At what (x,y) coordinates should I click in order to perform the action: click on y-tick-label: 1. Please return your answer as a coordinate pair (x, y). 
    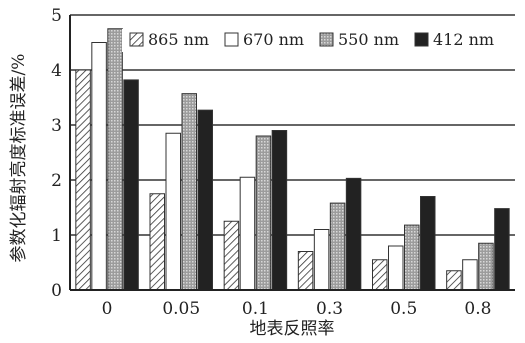
    Looking at the image, I should click on (56, 236).